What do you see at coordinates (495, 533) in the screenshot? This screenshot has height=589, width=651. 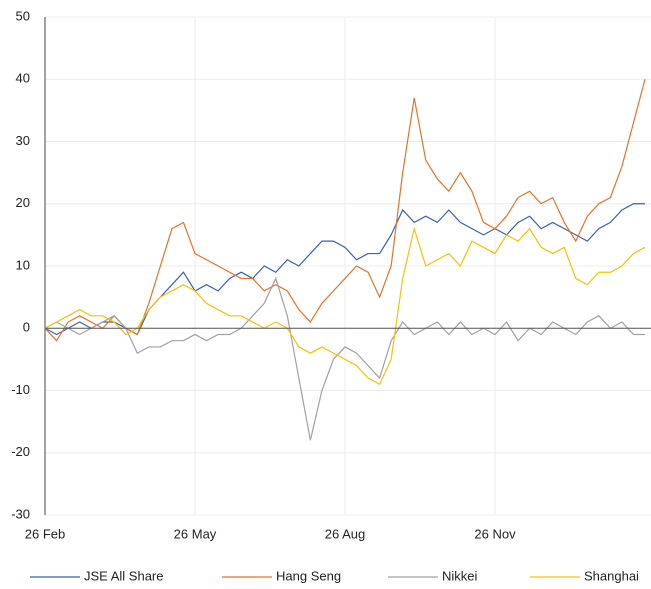 I see `x-tick-label: 26 Nov` at bounding box center [495, 533].